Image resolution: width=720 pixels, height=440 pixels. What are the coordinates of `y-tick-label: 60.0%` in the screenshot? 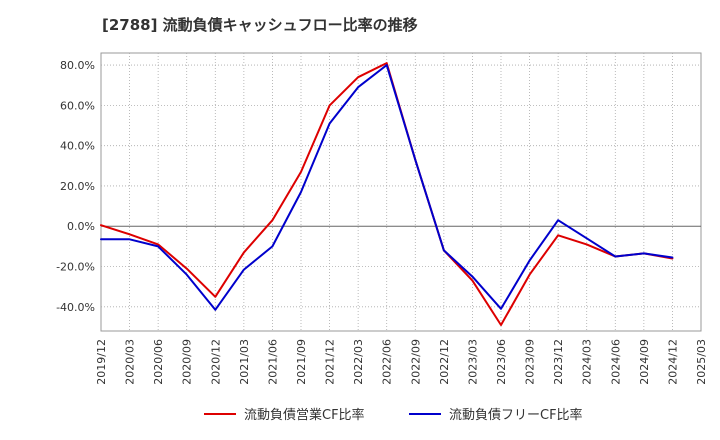 It's located at (77, 105).